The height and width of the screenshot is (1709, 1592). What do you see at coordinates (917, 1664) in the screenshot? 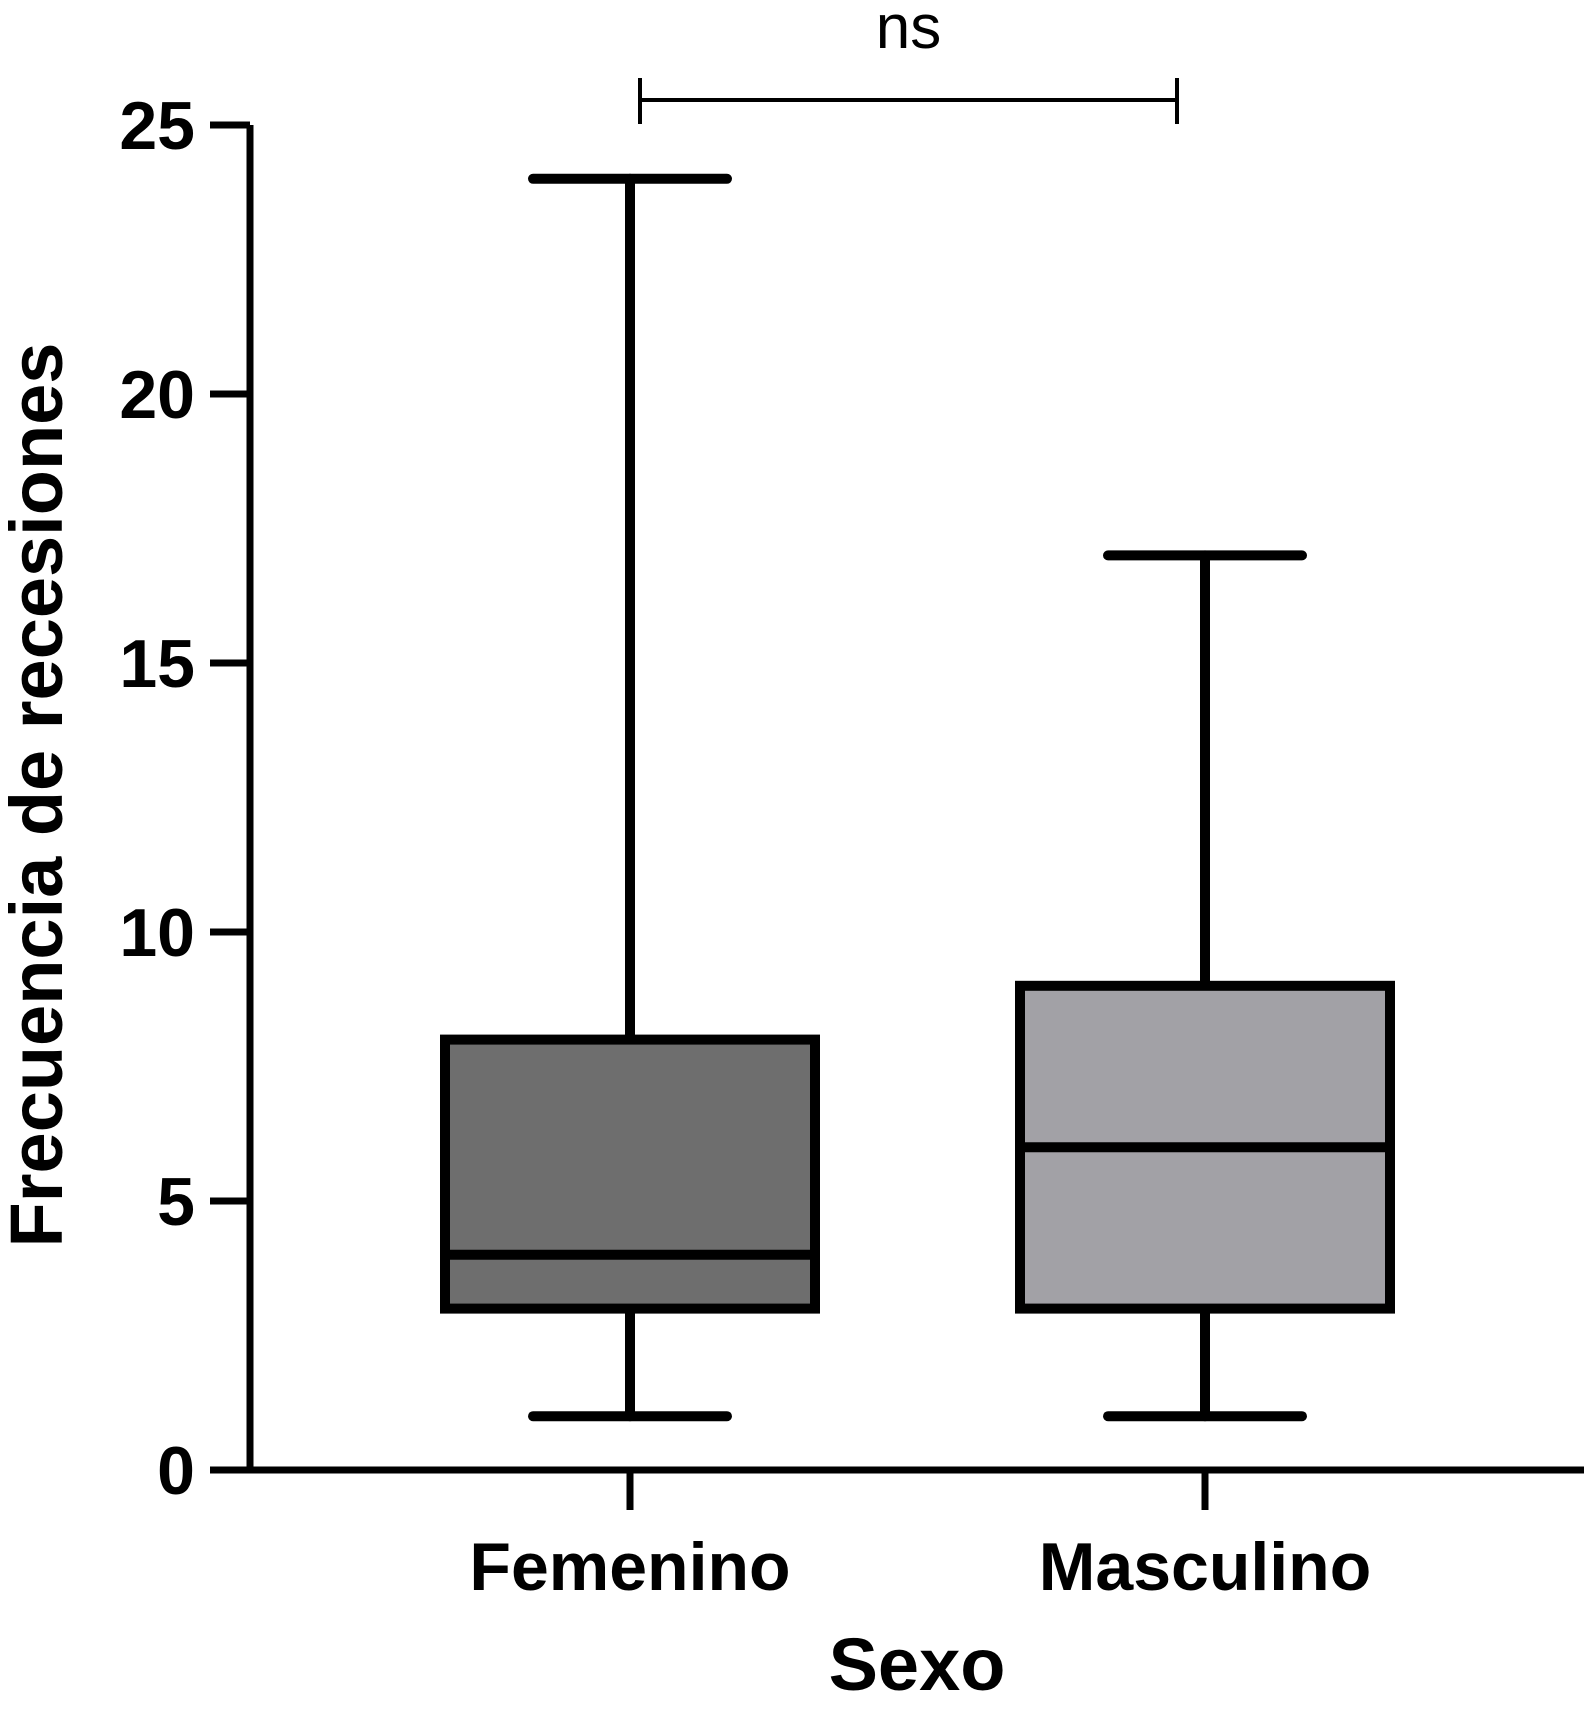
I see `x-axis-title: Sexo` at bounding box center [917, 1664].